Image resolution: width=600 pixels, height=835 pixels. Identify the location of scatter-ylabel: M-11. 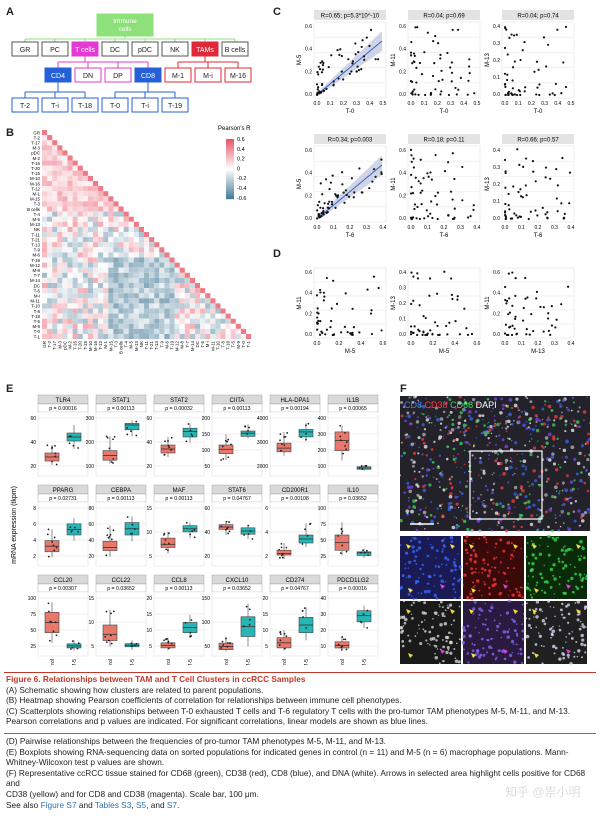
(300, 303).